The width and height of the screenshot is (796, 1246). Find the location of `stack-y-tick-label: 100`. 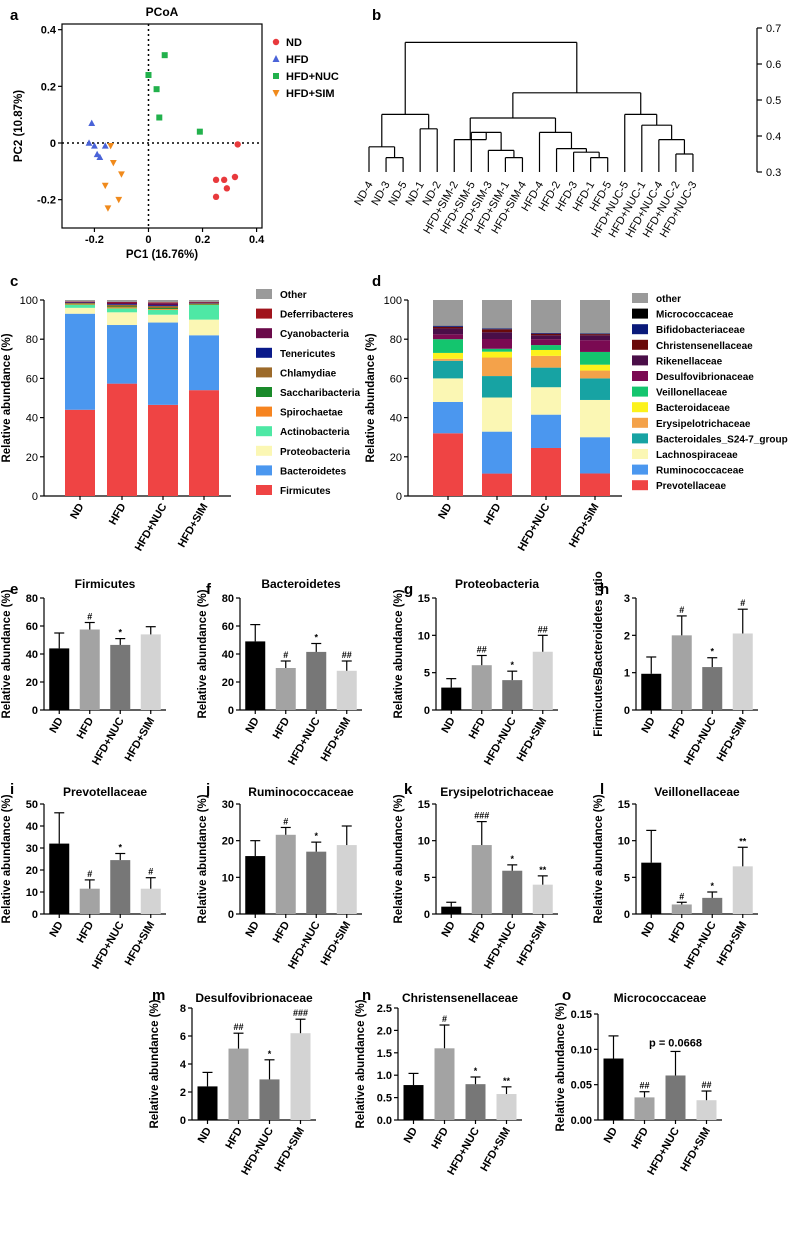

stack-y-tick-label: 100 is located at coordinates (29, 301).